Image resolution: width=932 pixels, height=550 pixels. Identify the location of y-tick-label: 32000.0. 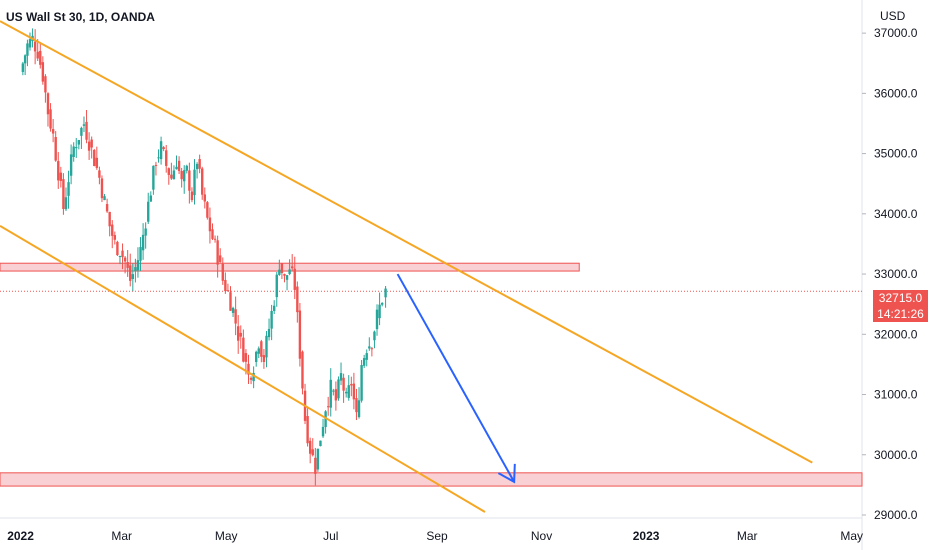
(896, 334).